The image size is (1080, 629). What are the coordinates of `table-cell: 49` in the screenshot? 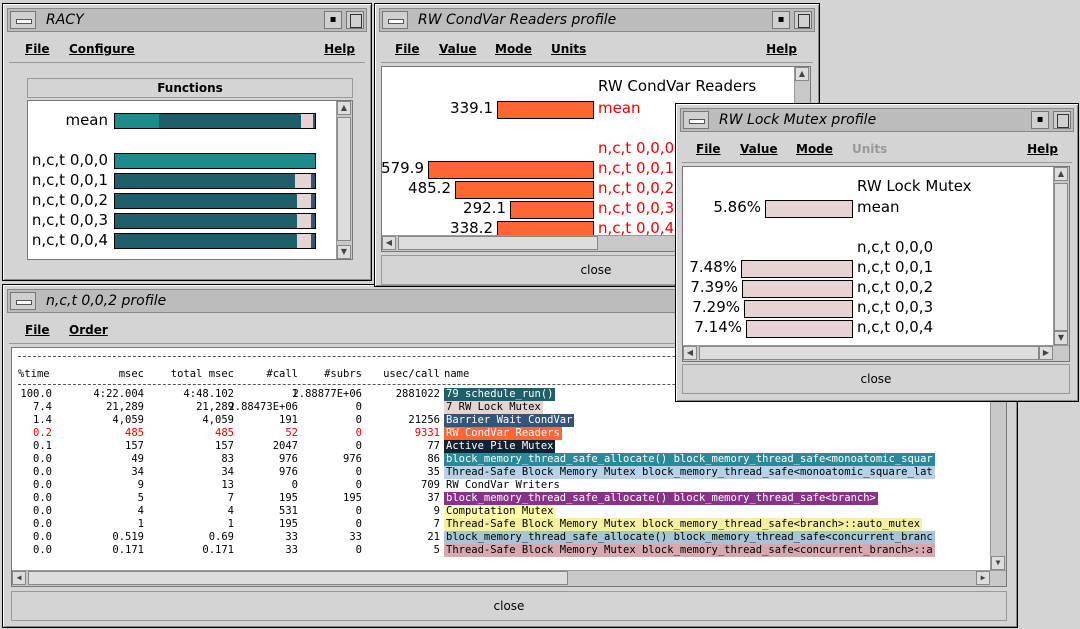 It's located at (137, 459).